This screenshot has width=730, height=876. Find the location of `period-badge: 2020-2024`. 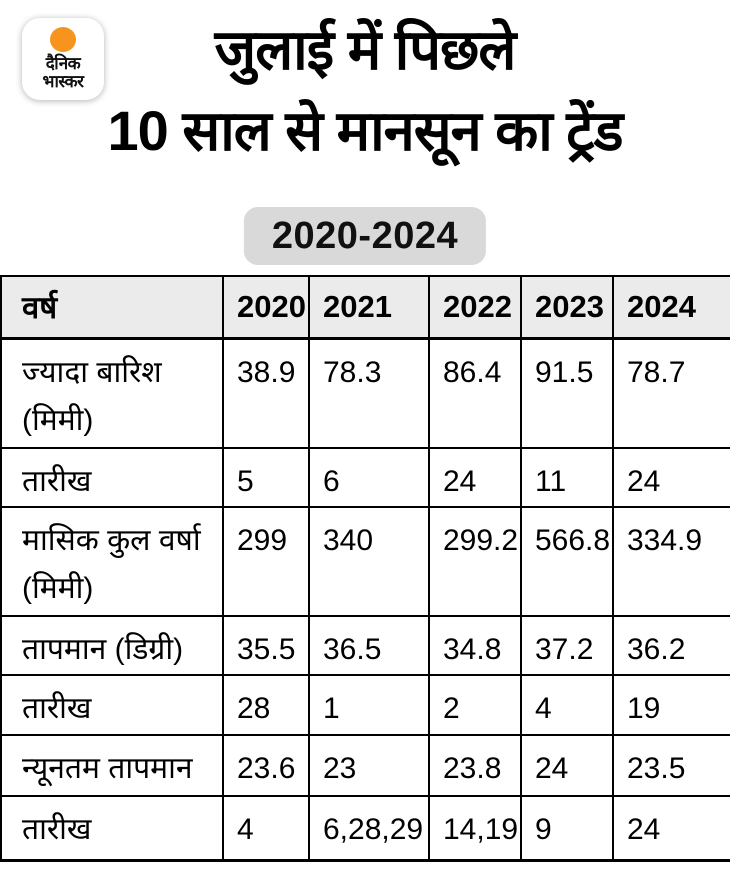

period-badge: 2020-2024 is located at coordinates (365, 236).